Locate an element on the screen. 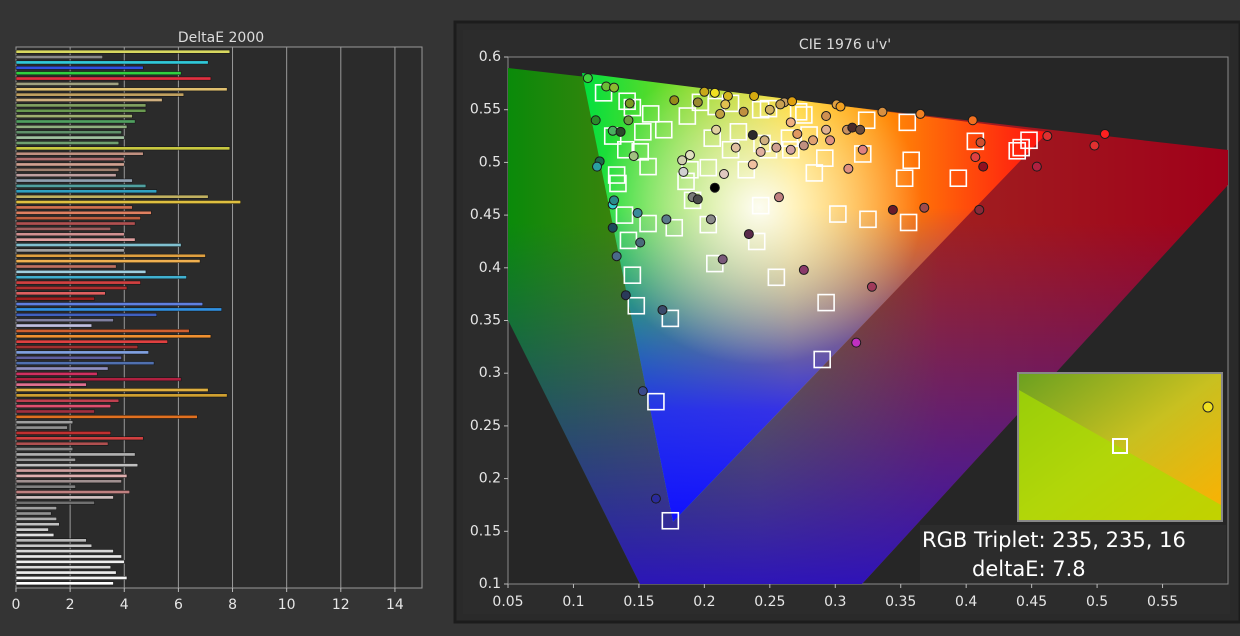  y-tick-label: 0.6 is located at coordinates (490, 57).